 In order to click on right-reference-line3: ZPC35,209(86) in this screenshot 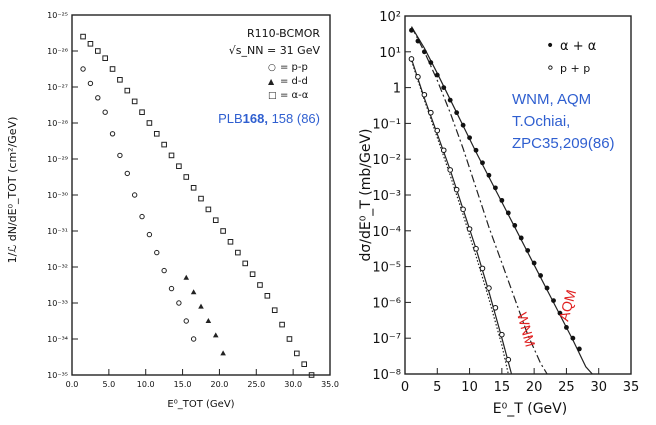, I will do `click(563, 143)`.